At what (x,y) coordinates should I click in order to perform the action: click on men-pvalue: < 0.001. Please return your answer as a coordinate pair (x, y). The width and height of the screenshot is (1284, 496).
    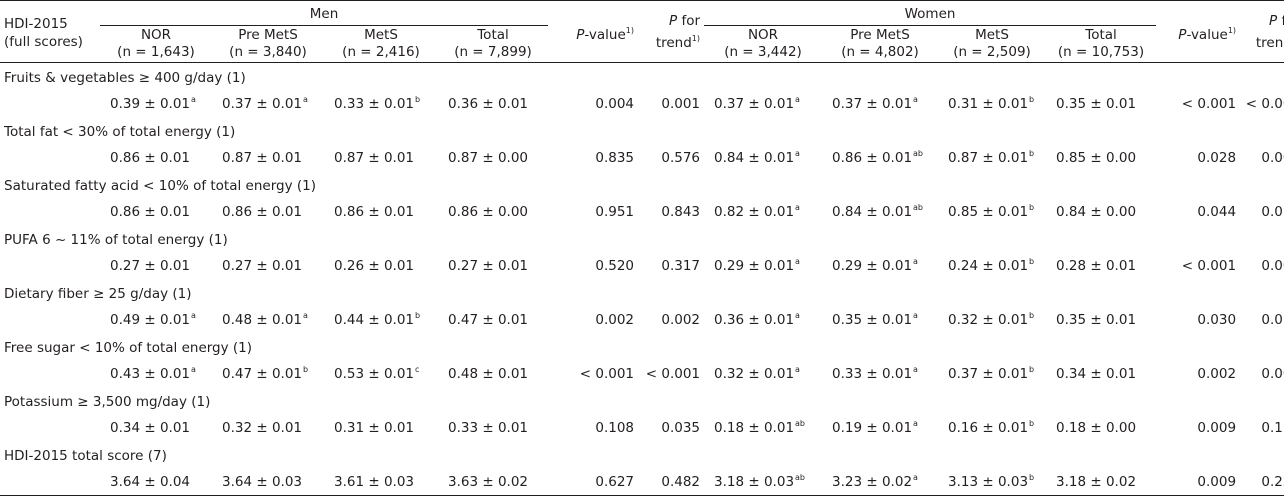
    Looking at the image, I should click on (607, 373).